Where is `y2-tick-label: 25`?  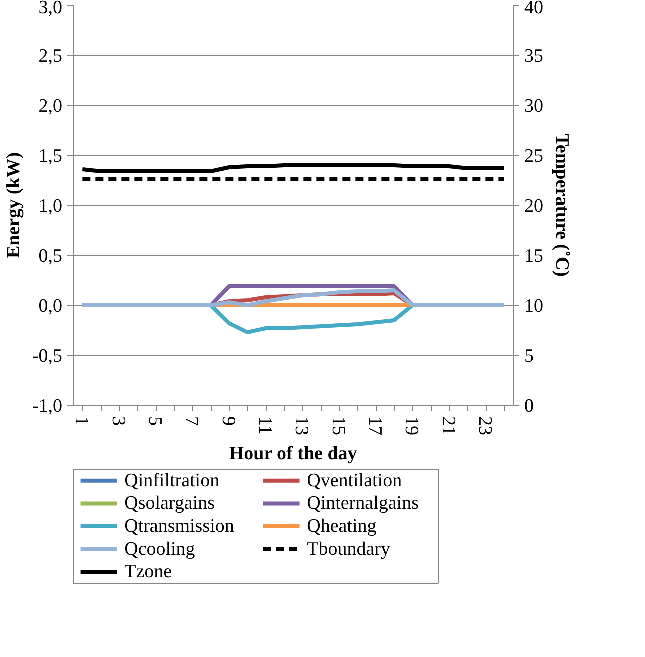
y2-tick-label: 25 is located at coordinates (534, 156).